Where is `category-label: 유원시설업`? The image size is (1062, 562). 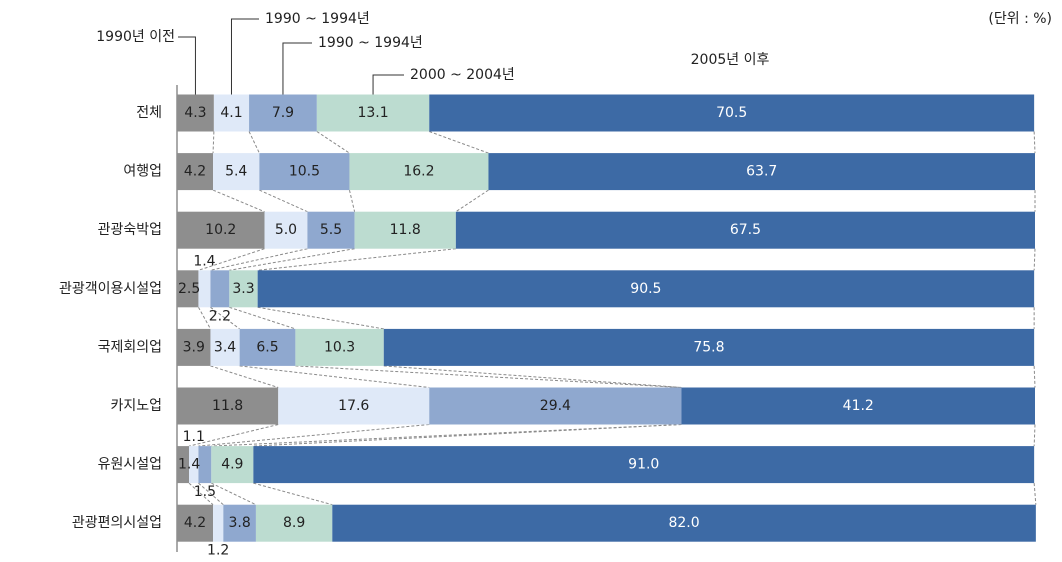
category-label: 유원시설업 is located at coordinates (130, 465).